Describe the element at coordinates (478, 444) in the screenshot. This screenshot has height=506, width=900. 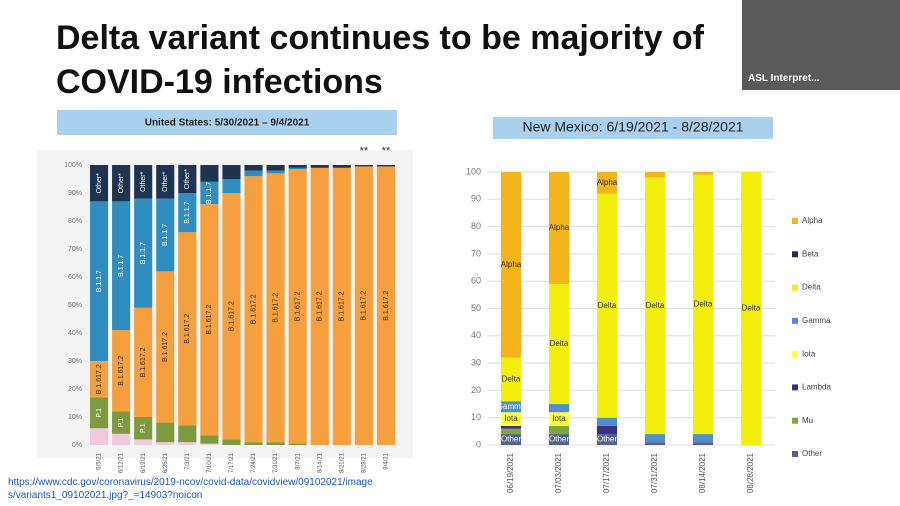
I see `y-tick-label: 0` at that location.